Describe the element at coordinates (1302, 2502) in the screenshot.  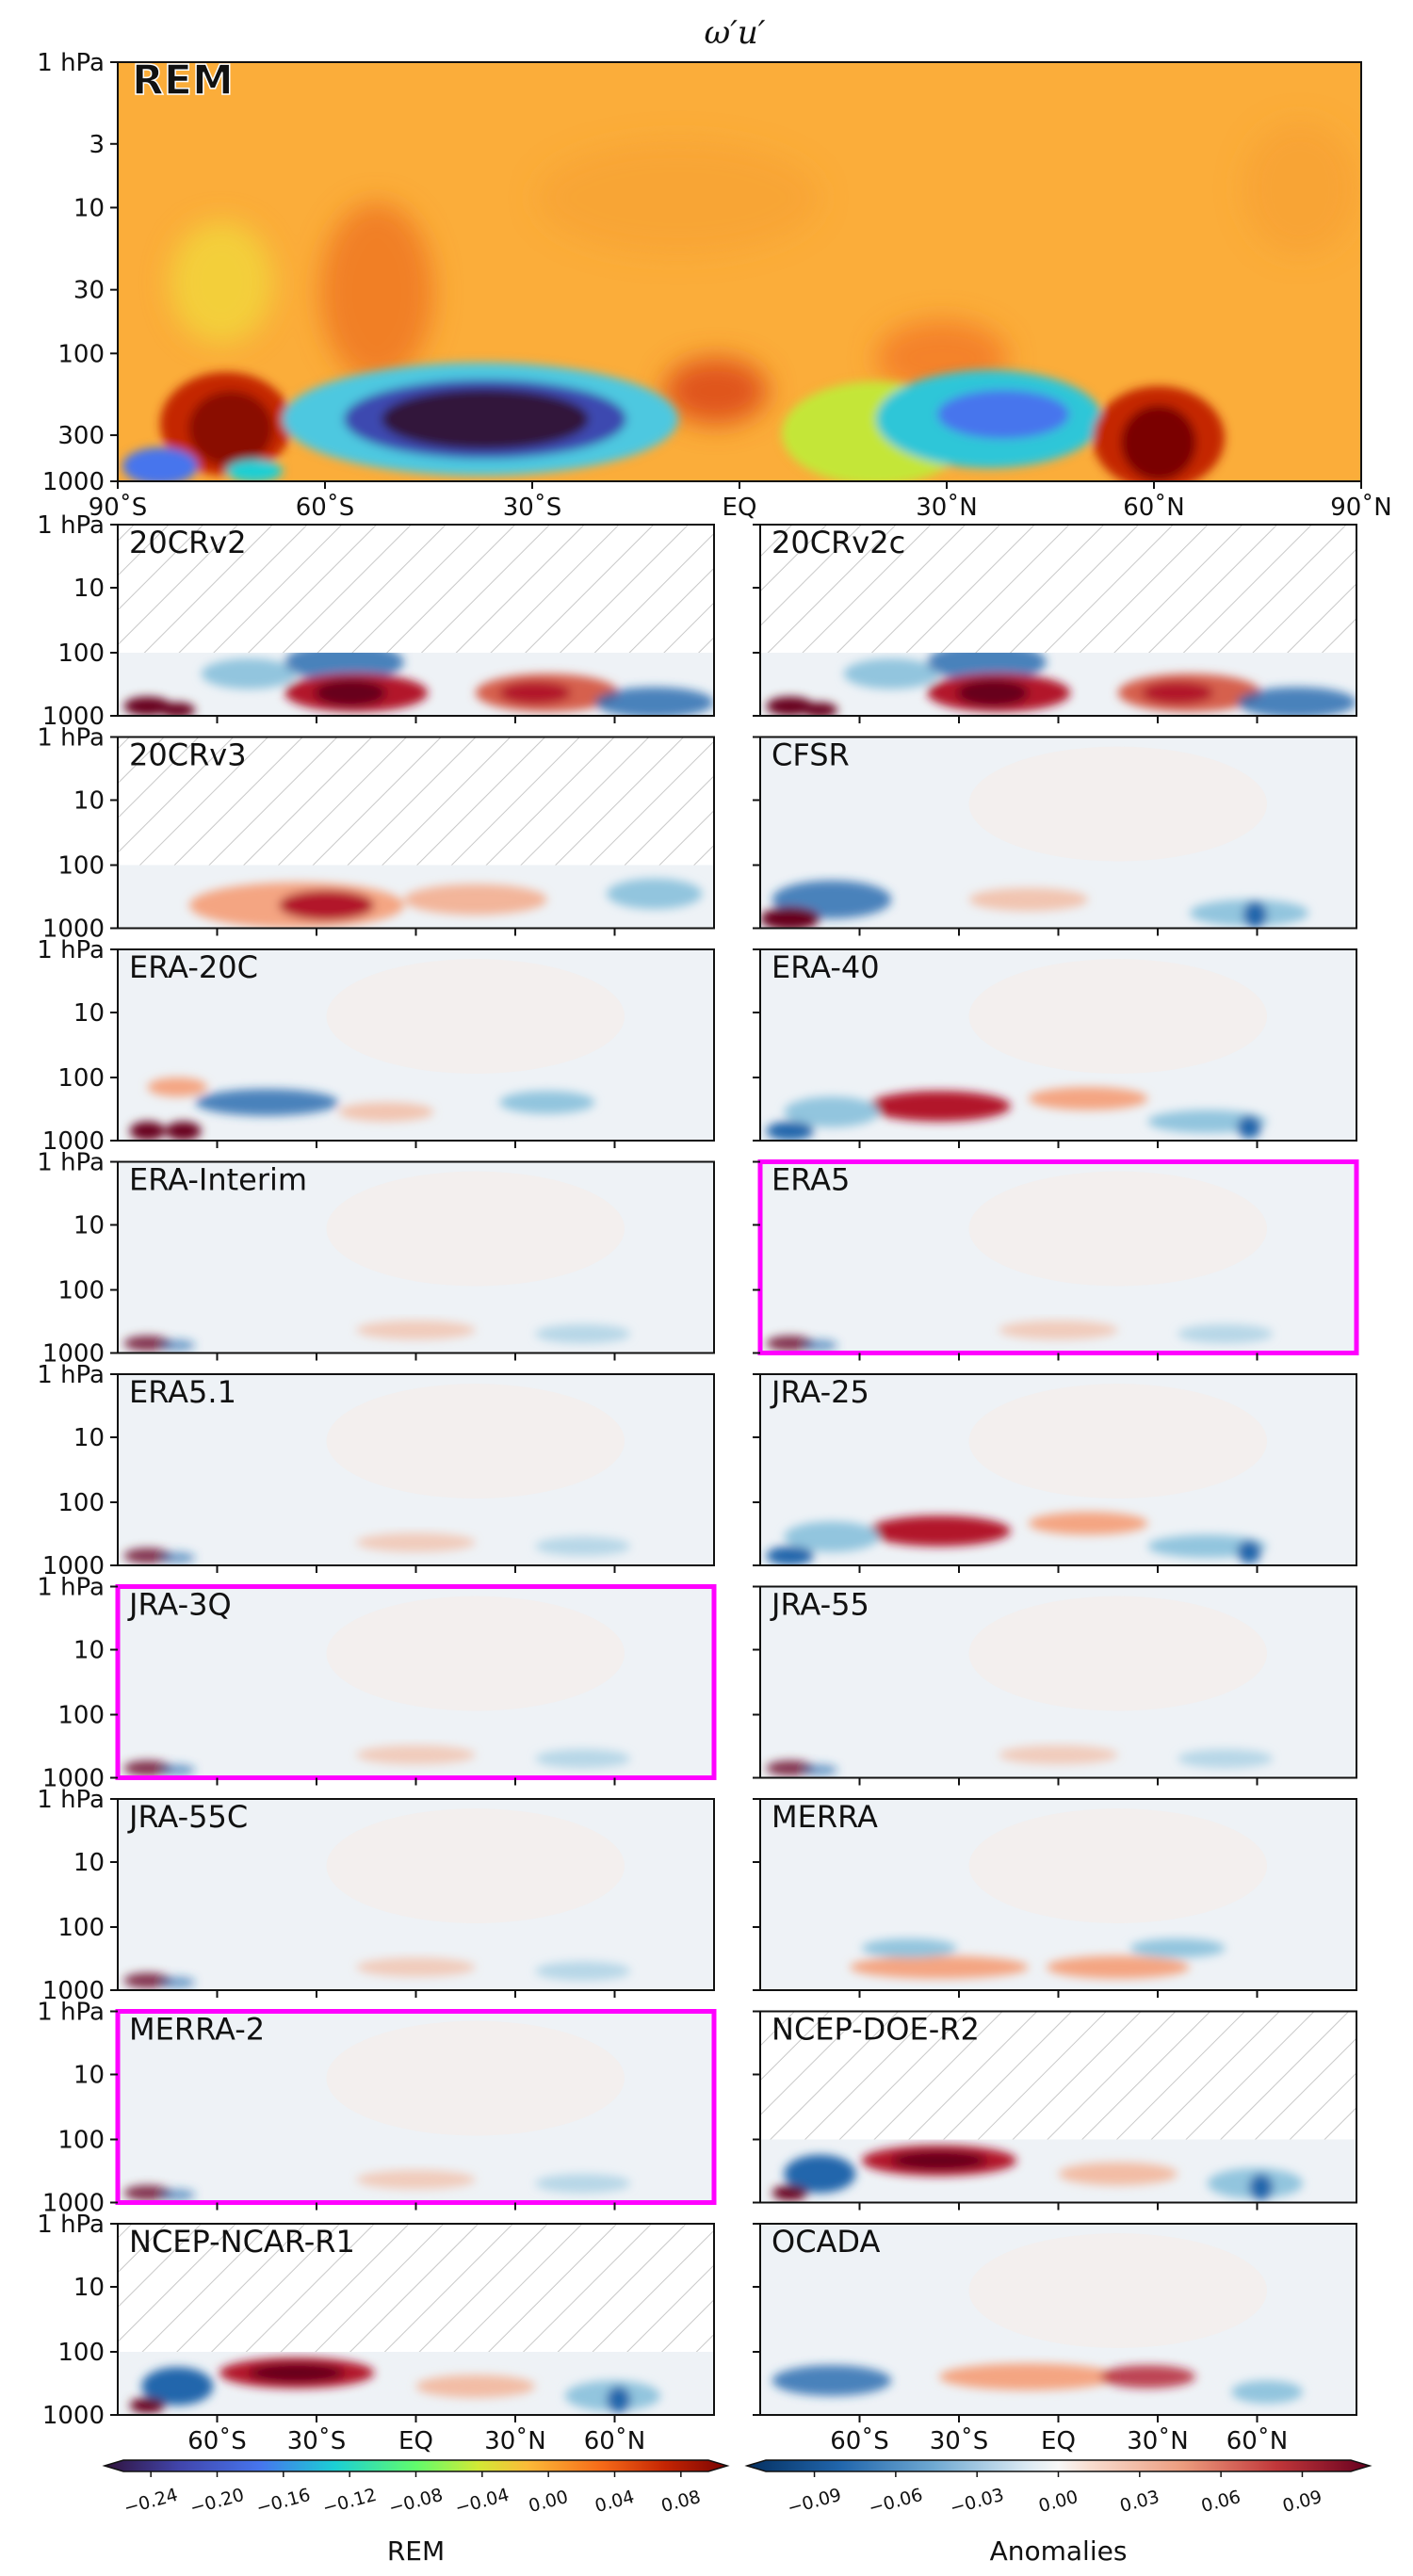
I see `colorbar-tick-label: 0.09` at that location.